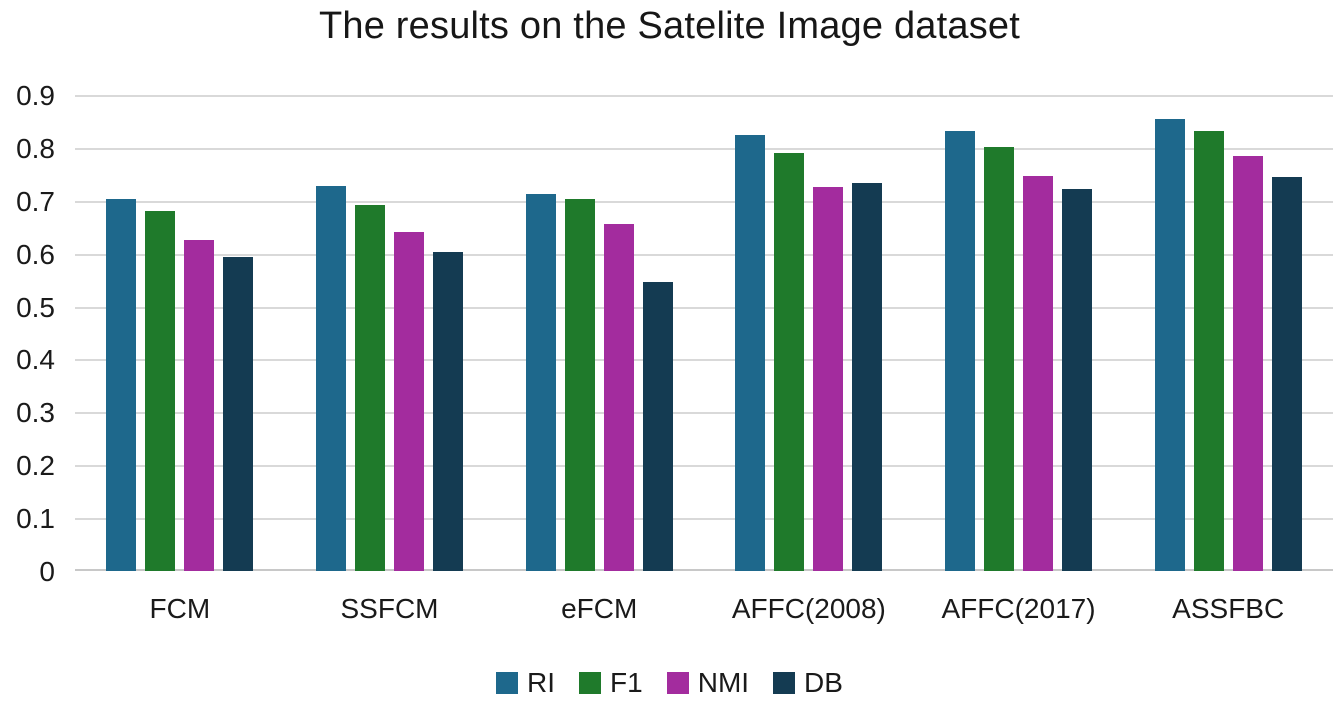 The image size is (1339, 701). I want to click on legend: RI F1 NMI DB, so click(669, 683).